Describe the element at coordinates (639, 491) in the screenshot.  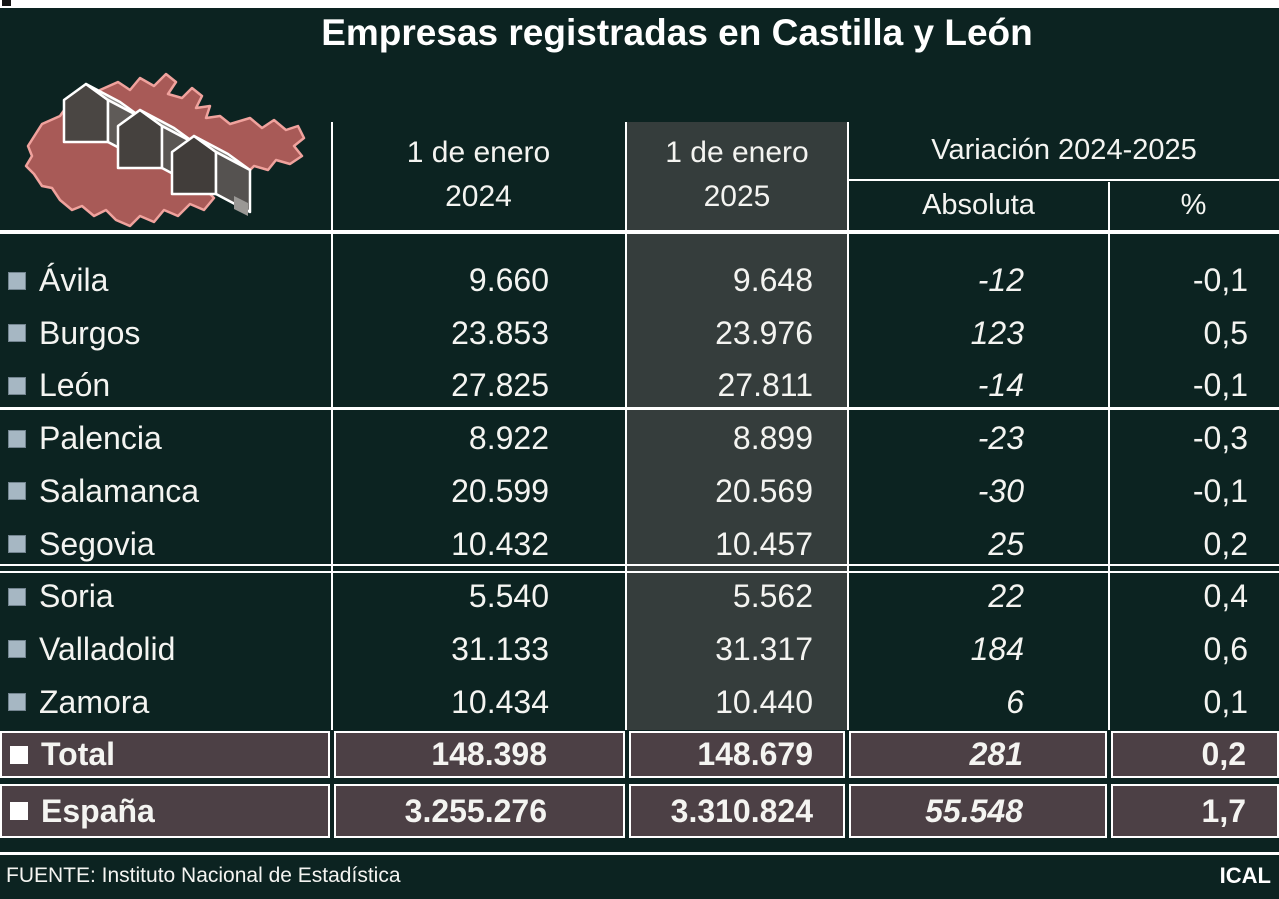
I see `table-row: Salamanca 20.599 20.569 -30 -0,1` at that location.